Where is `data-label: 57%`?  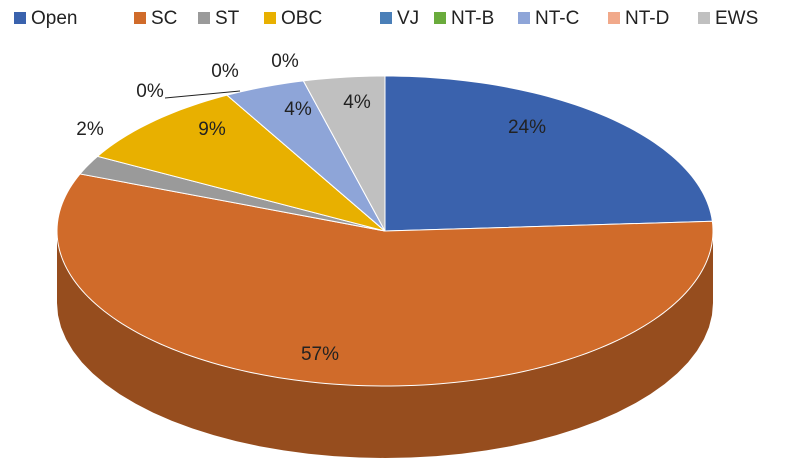 data-label: 57% is located at coordinates (320, 354).